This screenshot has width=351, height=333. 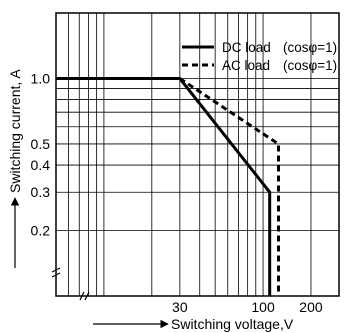 What do you see at coordinates (41, 165) in the screenshot?
I see `y-tick-label: 0.4` at bounding box center [41, 165].